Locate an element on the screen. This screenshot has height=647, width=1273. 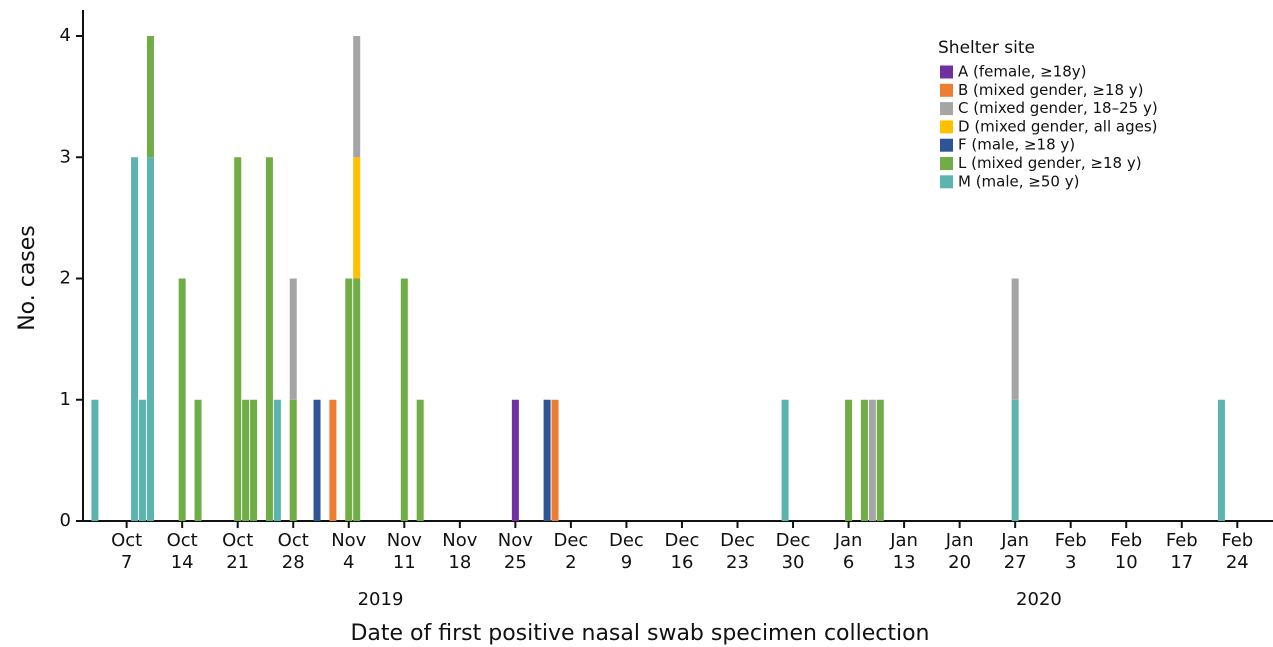
x-tick-label: Jan 6 is located at coordinates (848, 551).